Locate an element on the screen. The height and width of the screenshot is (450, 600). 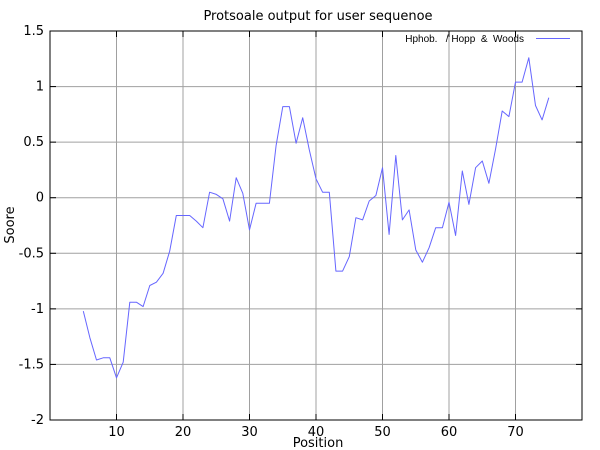
x-axis-label: Position is located at coordinates (318, 443).